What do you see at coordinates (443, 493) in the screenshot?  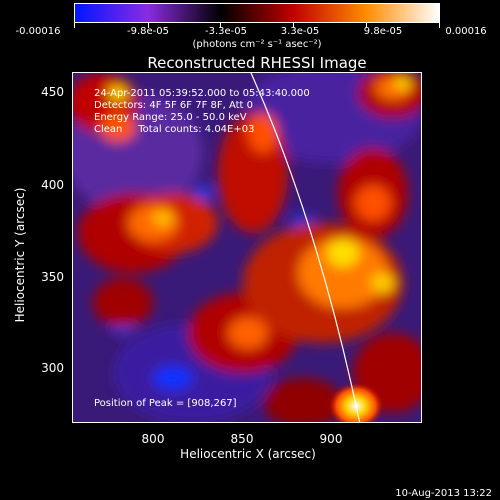 I see `plot-date: 10-Aug-2013 13:22` at bounding box center [443, 493].